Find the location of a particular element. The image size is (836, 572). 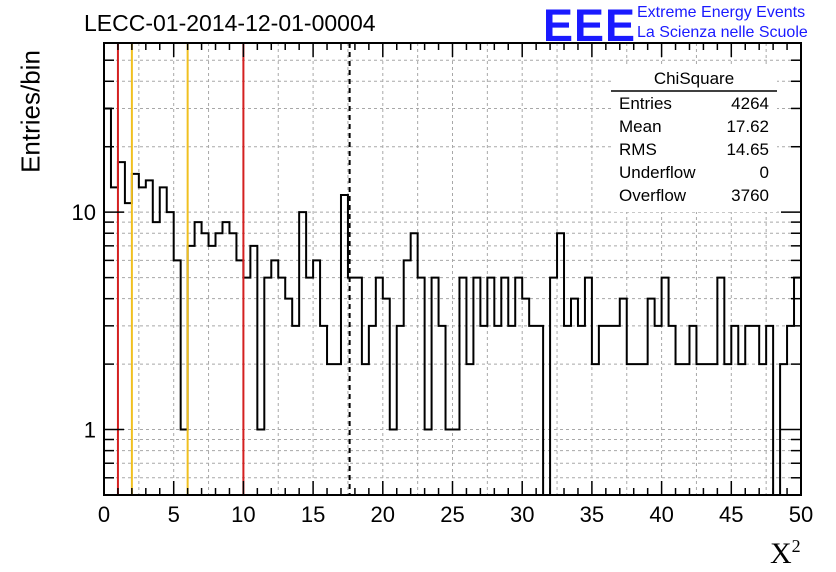

stats-value: 4264 is located at coordinates (750, 103).